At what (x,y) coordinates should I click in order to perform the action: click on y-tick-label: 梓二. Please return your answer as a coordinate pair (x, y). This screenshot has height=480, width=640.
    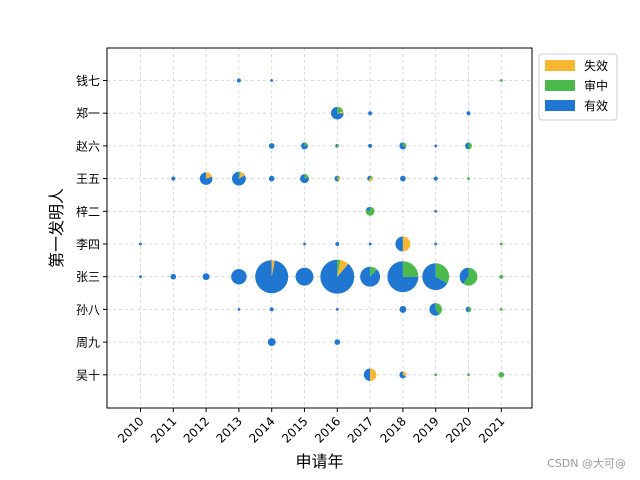
    Looking at the image, I should click on (88, 211).